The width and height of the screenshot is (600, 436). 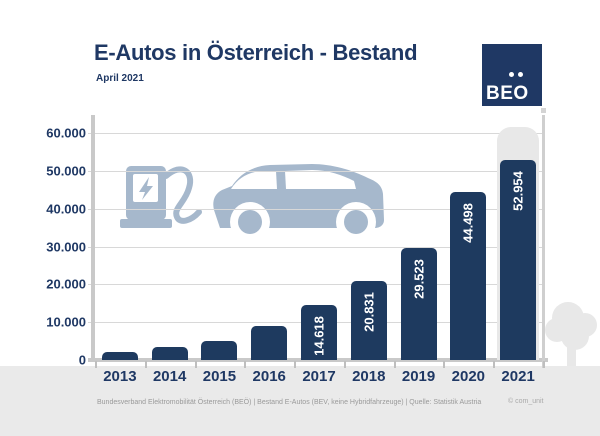 I want to click on bar-2013, so click(x=119, y=356).